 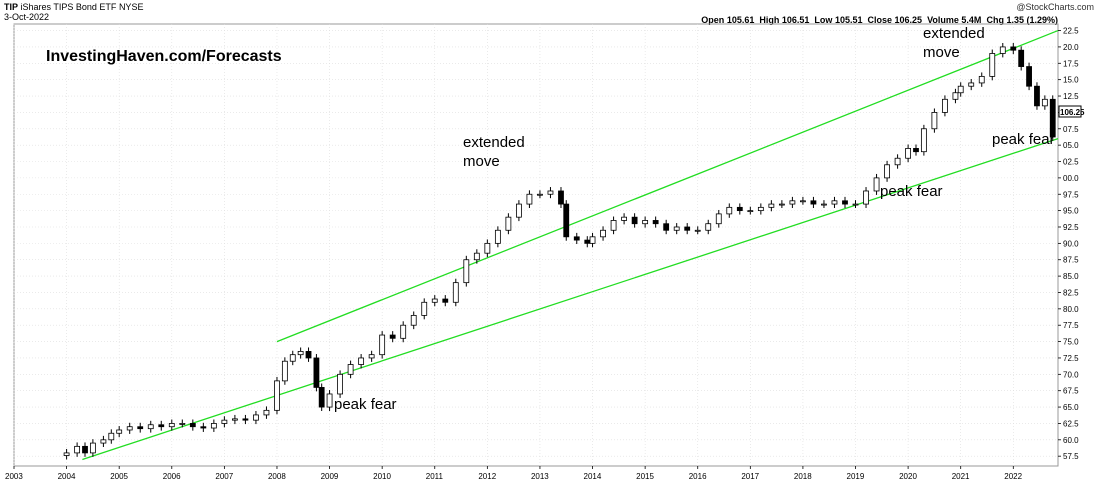 I want to click on watermark-text: InvestingHaven.com/Forecasts, so click(x=164, y=56).